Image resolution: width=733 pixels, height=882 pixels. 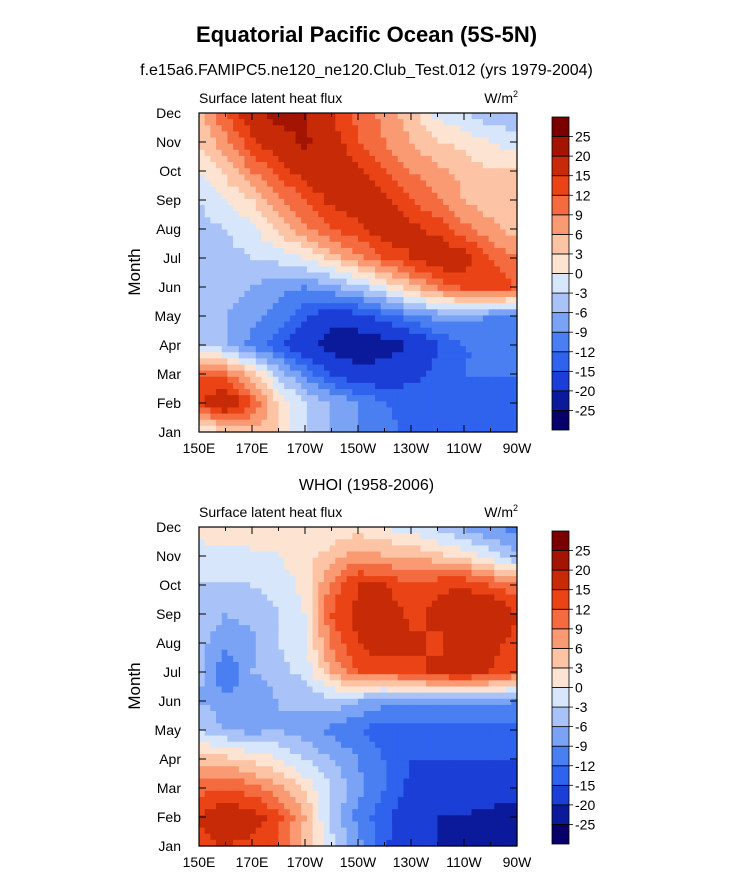 What do you see at coordinates (498, 512) in the screenshot?
I see `panel-2-units-base: W/m` at bounding box center [498, 512].